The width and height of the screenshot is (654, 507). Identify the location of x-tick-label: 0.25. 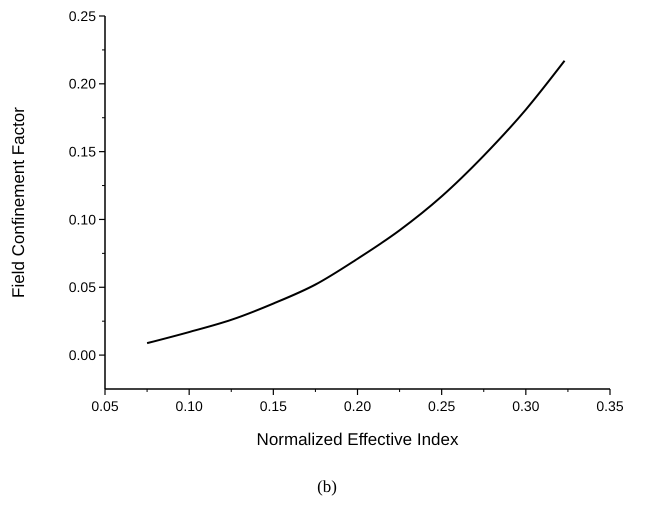
(442, 406).